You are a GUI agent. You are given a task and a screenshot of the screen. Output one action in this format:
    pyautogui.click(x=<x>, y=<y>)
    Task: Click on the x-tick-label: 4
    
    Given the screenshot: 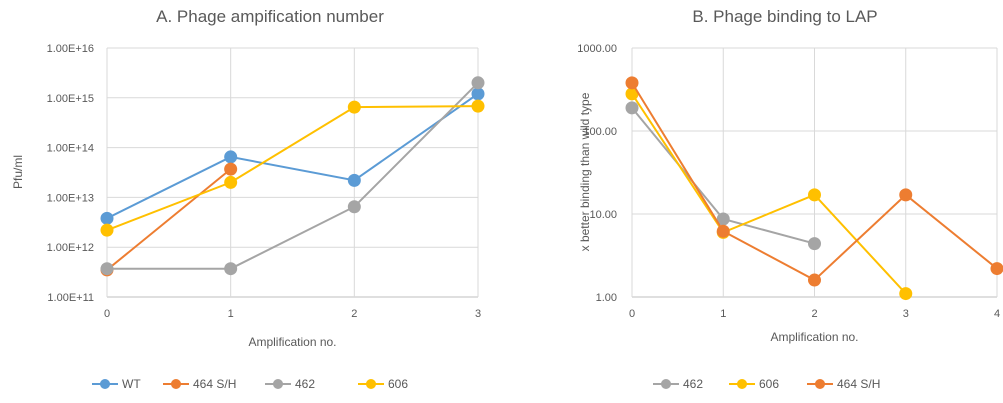 What is the action you would take?
    pyautogui.click(x=997, y=314)
    